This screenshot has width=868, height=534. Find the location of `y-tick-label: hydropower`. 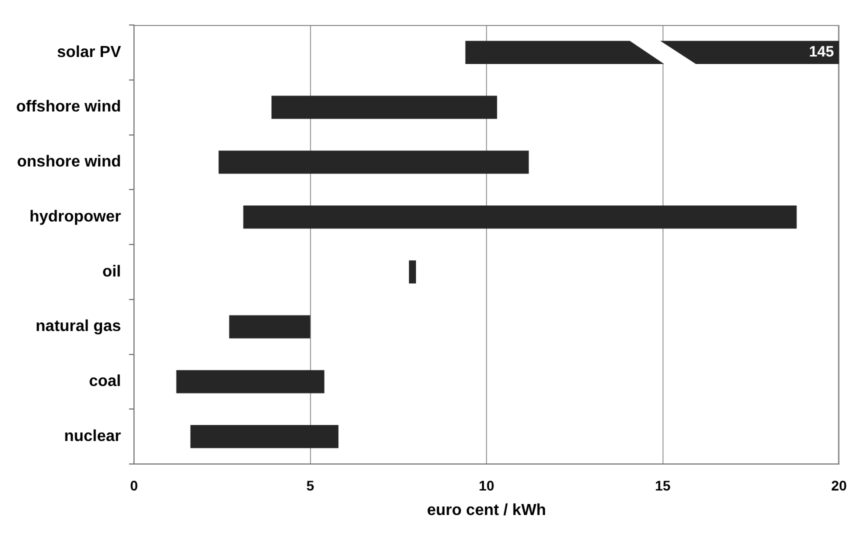

y-tick-label: hydropower is located at coordinates (75, 217).